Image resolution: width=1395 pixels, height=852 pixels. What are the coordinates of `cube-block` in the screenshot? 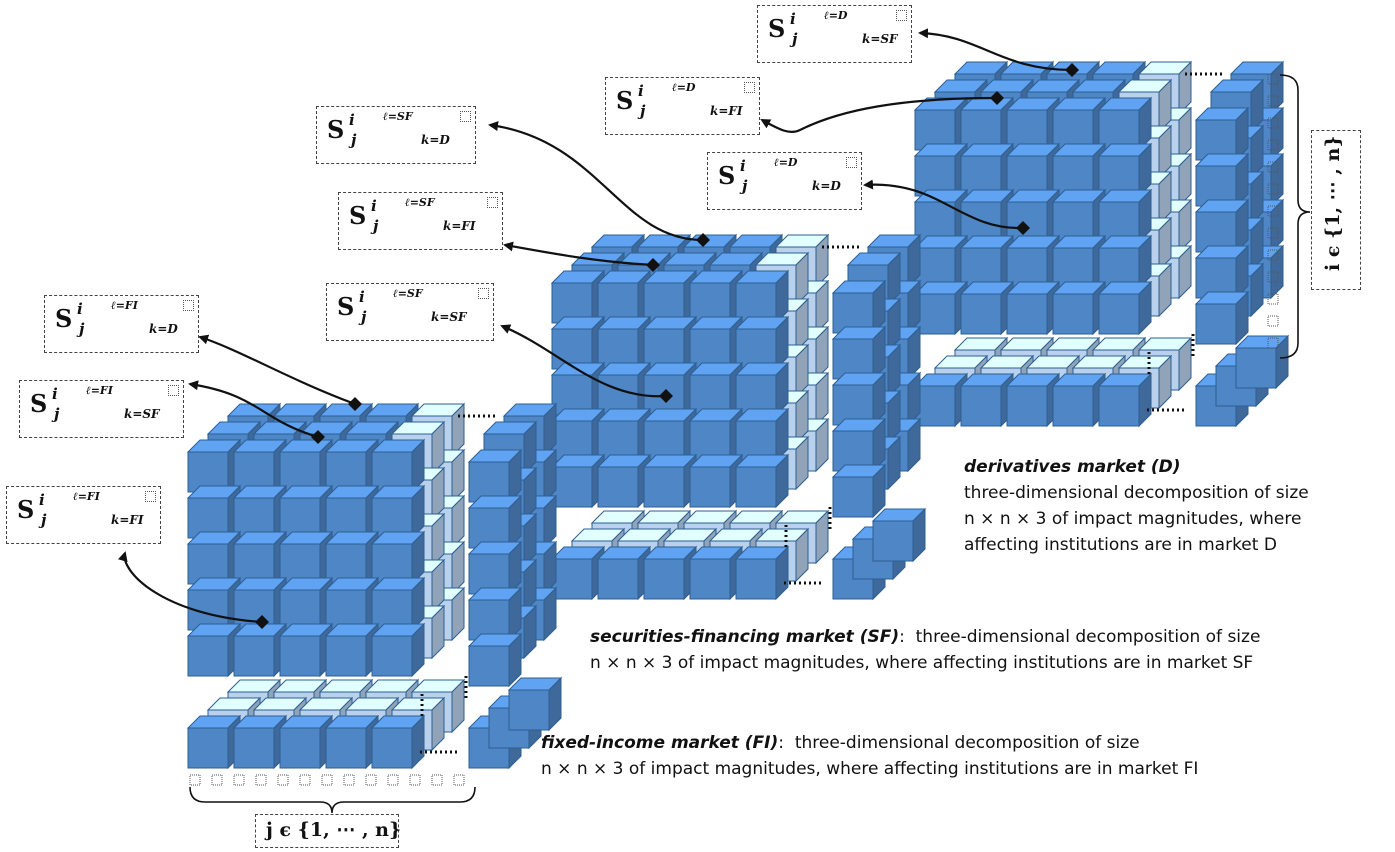 It's located at (738, 417).